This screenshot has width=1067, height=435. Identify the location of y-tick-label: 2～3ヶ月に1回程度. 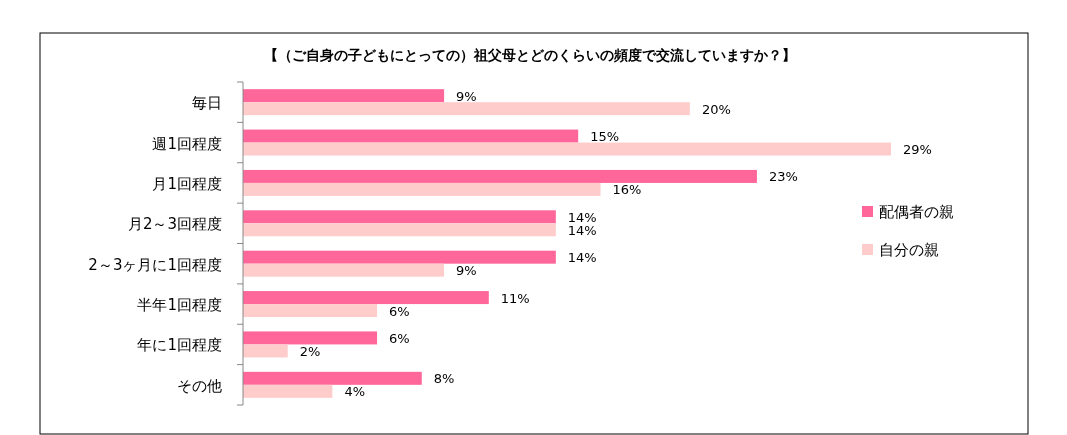
(155, 264).